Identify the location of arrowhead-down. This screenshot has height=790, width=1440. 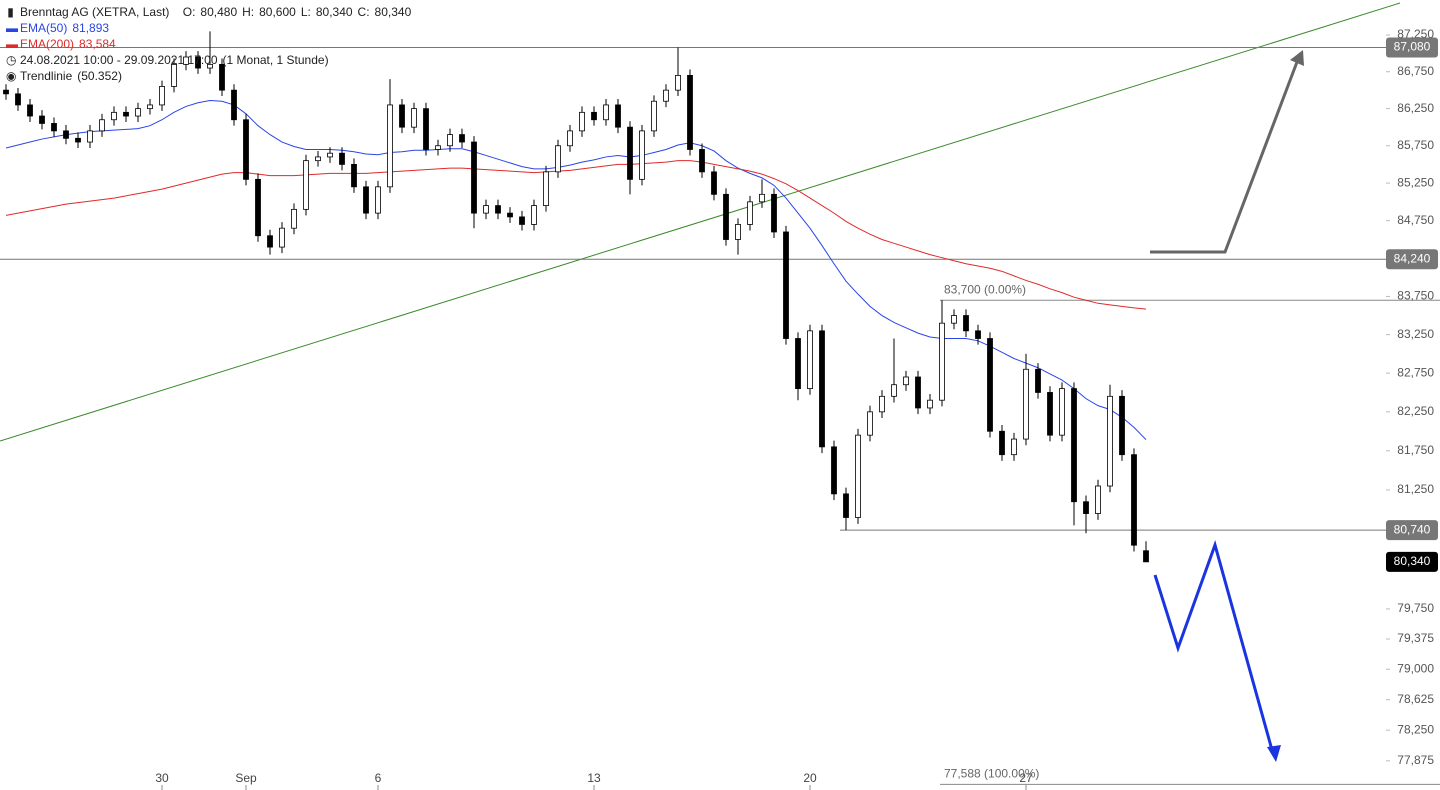
(1274, 753).